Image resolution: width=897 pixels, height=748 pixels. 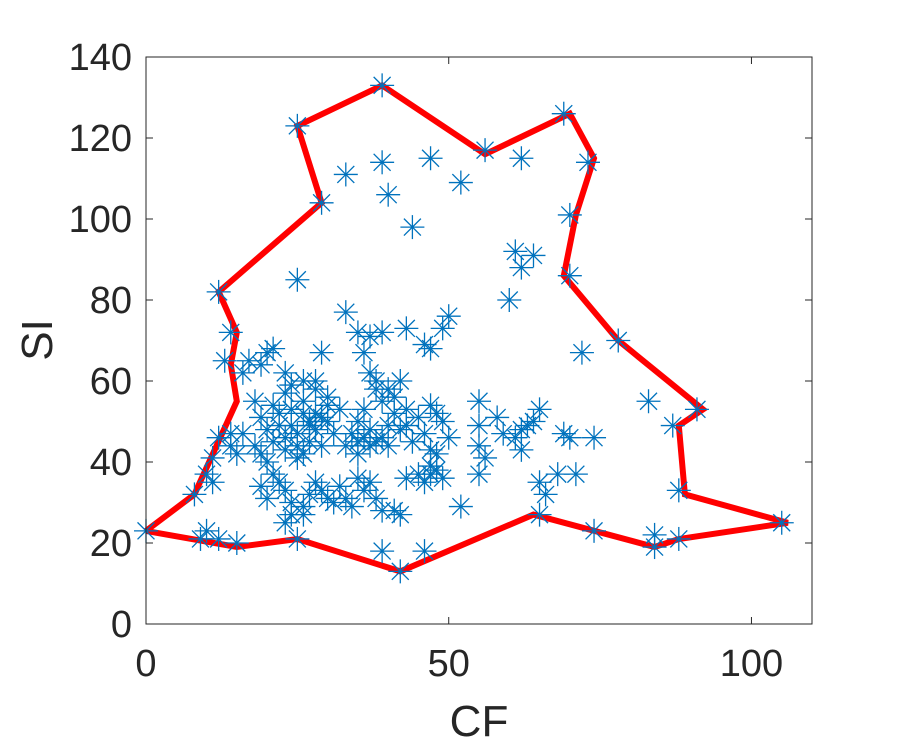 I want to click on x-axis-title: CF, so click(x=479, y=721).